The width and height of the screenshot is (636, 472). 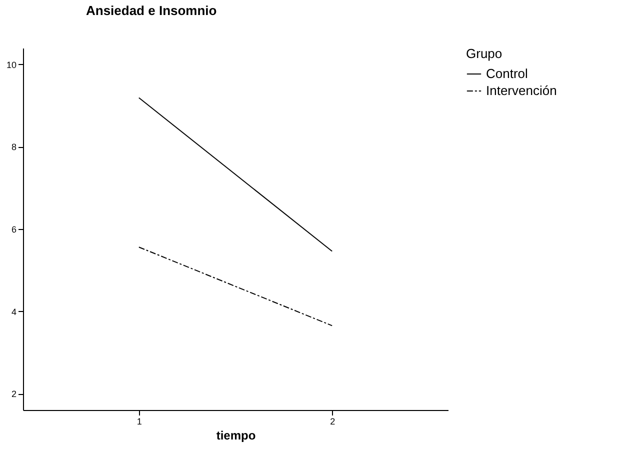 I want to click on y-tick-label: 8, so click(x=13, y=147).